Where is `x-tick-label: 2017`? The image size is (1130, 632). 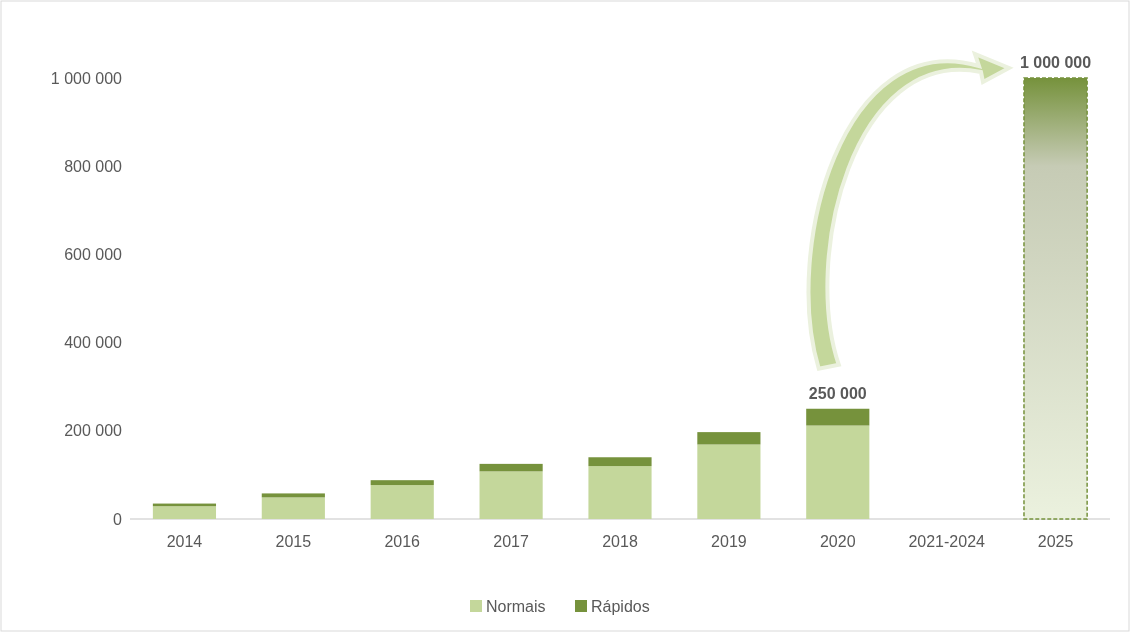 x-tick-label: 2017 is located at coordinates (511, 541).